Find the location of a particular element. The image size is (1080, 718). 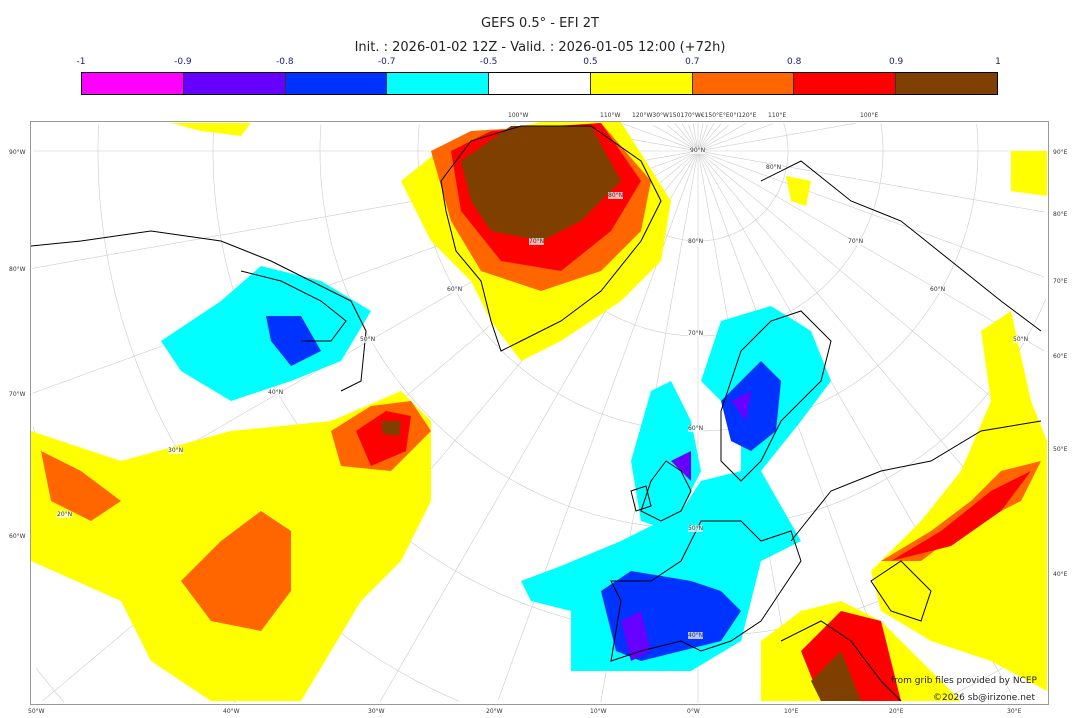

top-axis-label: 100°E is located at coordinates (869, 115).